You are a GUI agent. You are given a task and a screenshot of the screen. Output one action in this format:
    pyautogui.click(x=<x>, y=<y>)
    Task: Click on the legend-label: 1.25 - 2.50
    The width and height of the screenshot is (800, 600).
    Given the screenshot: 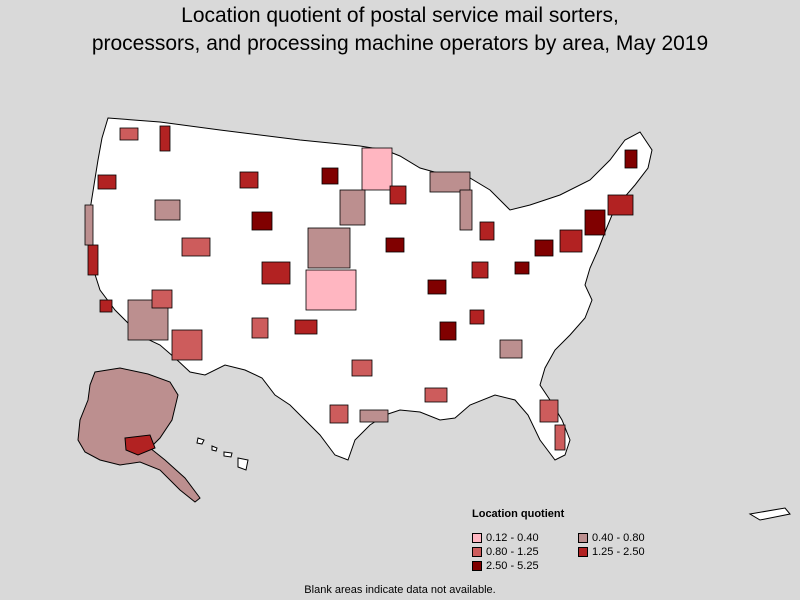 What is the action you would take?
    pyautogui.click(x=618, y=552)
    